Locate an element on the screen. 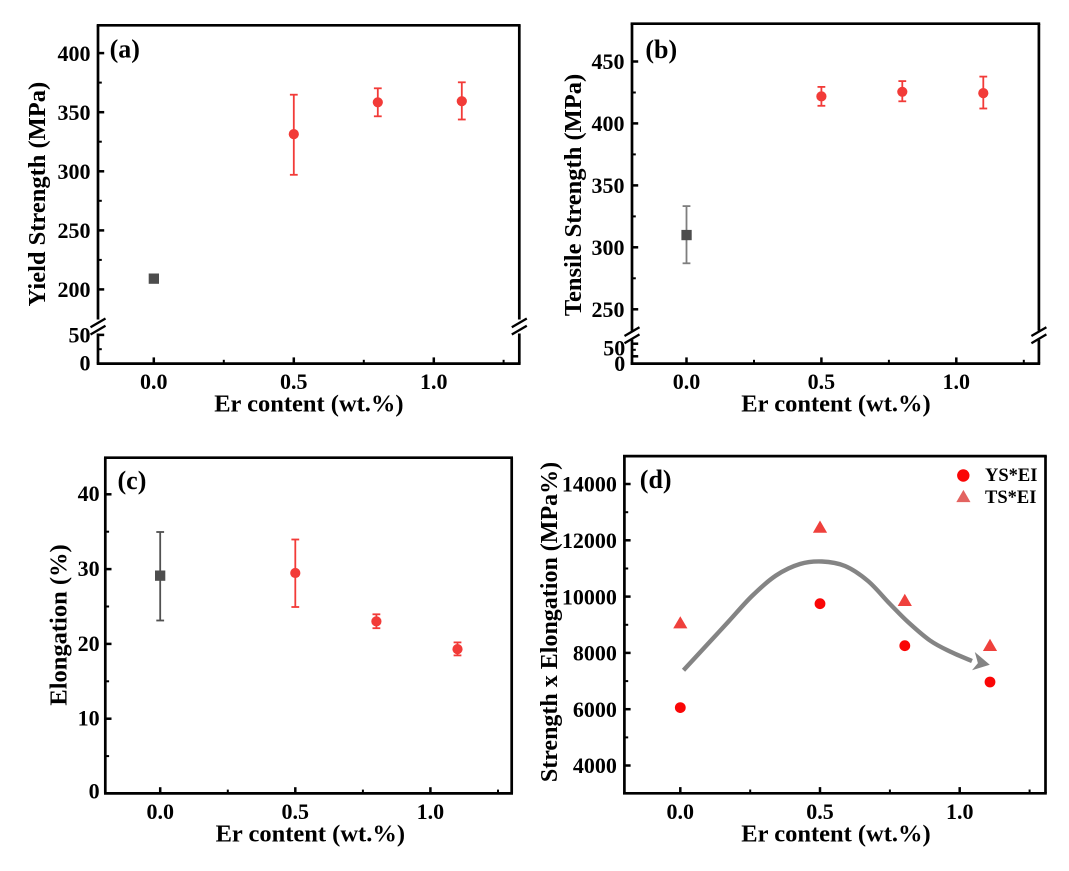 The width and height of the screenshot is (1069, 871). svg-text: 40 is located at coordinates (89, 493).